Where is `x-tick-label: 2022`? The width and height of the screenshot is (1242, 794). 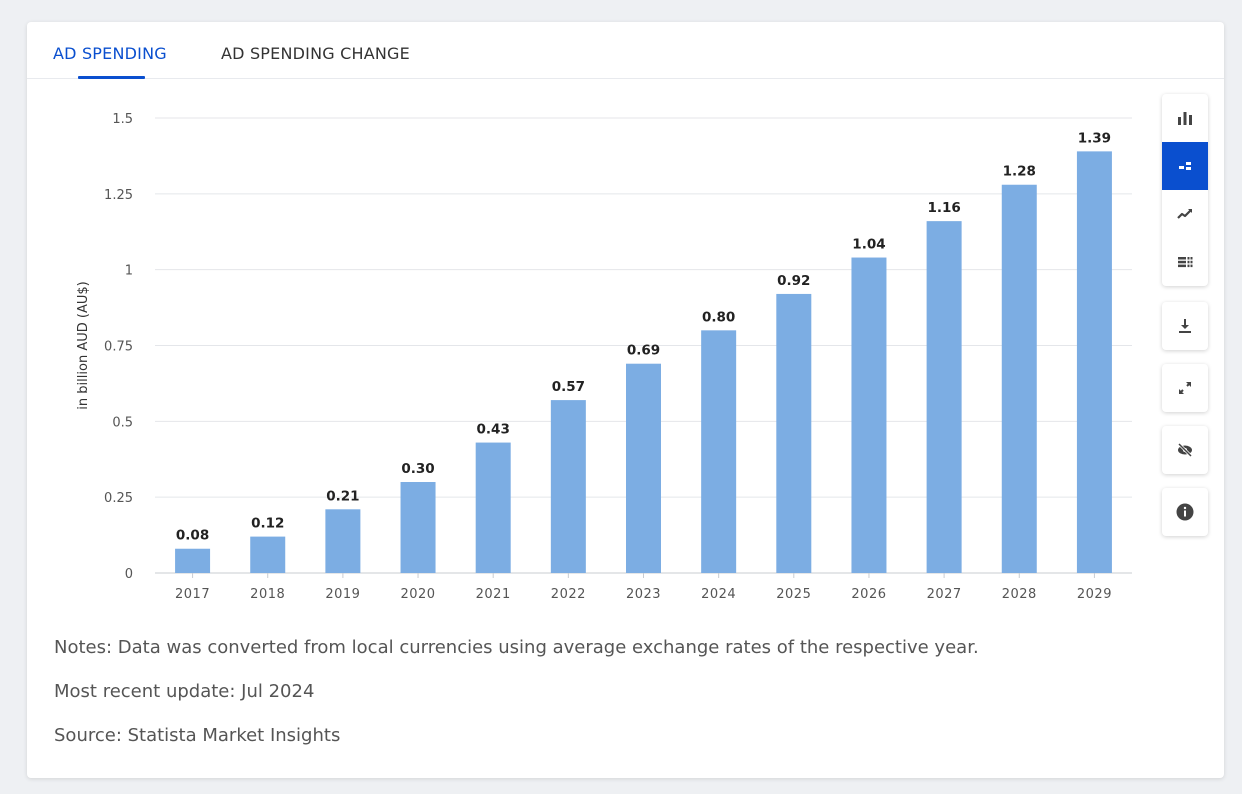
x-tick-label: 2022 is located at coordinates (568, 594).